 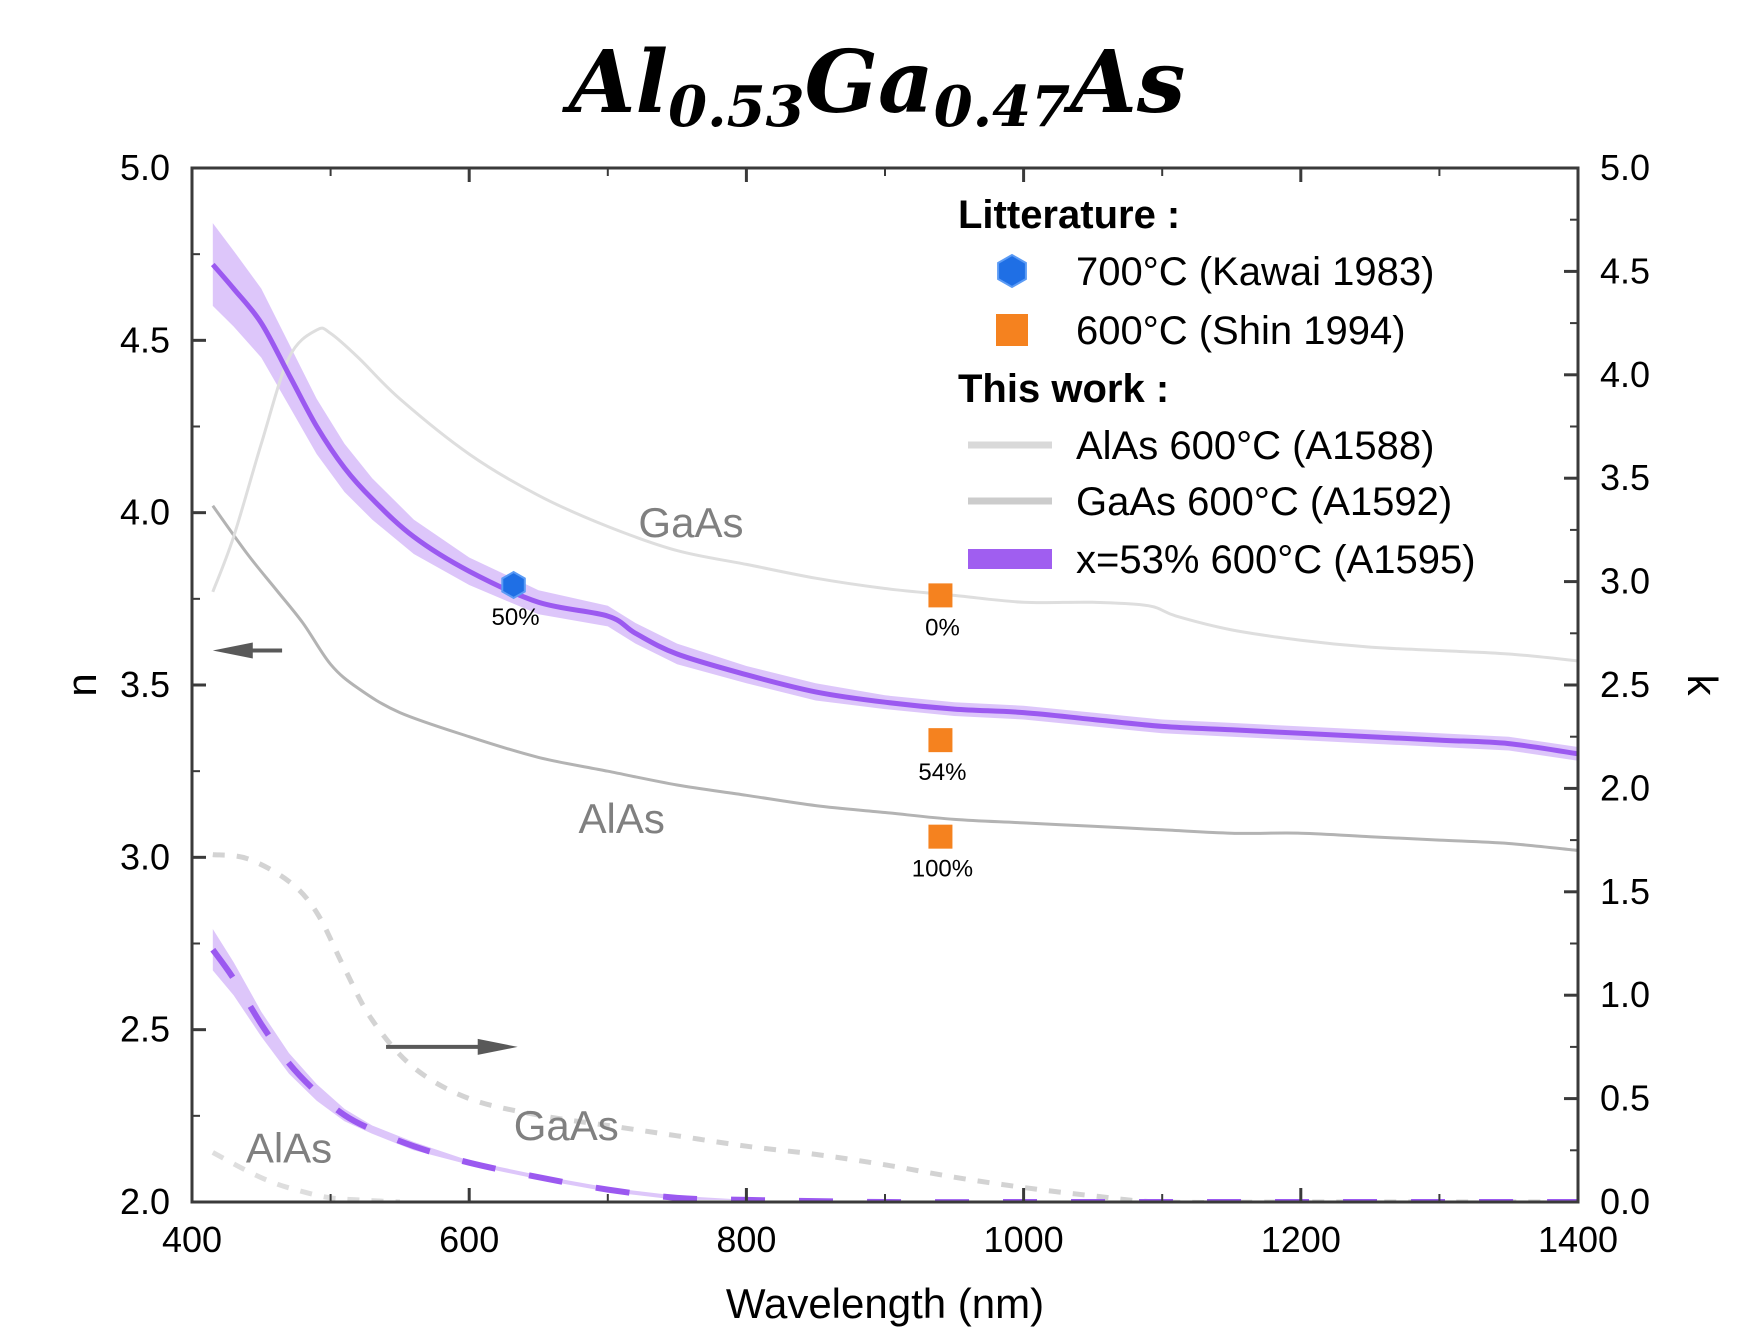 I want to click on x-tick-label: 600, so click(x=469, y=1239).